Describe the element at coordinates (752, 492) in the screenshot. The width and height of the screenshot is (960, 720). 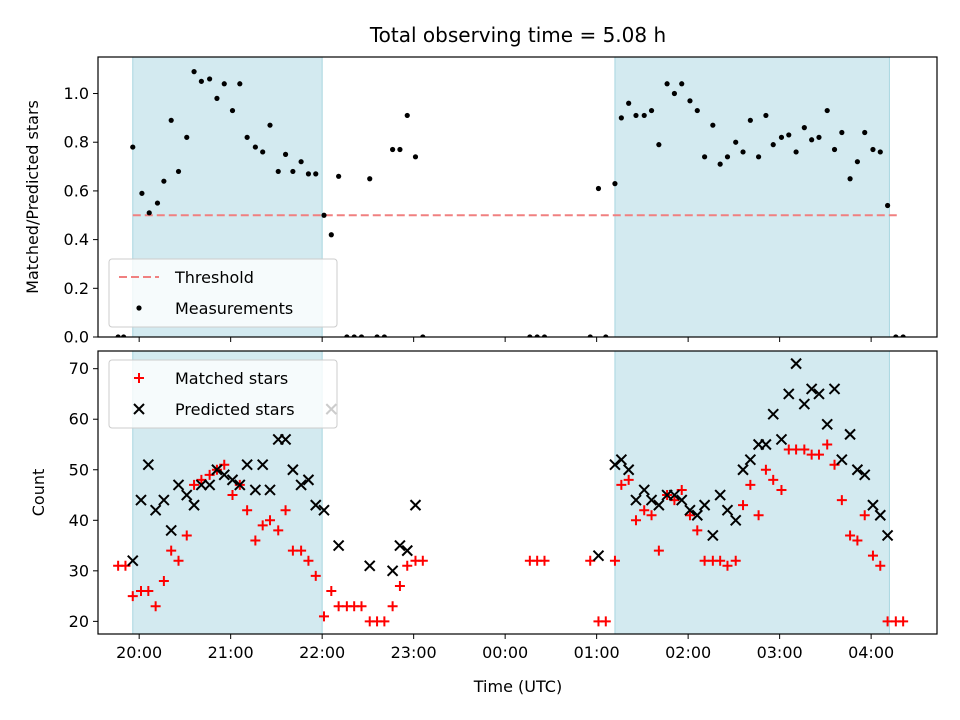
I see `observing-window` at that location.